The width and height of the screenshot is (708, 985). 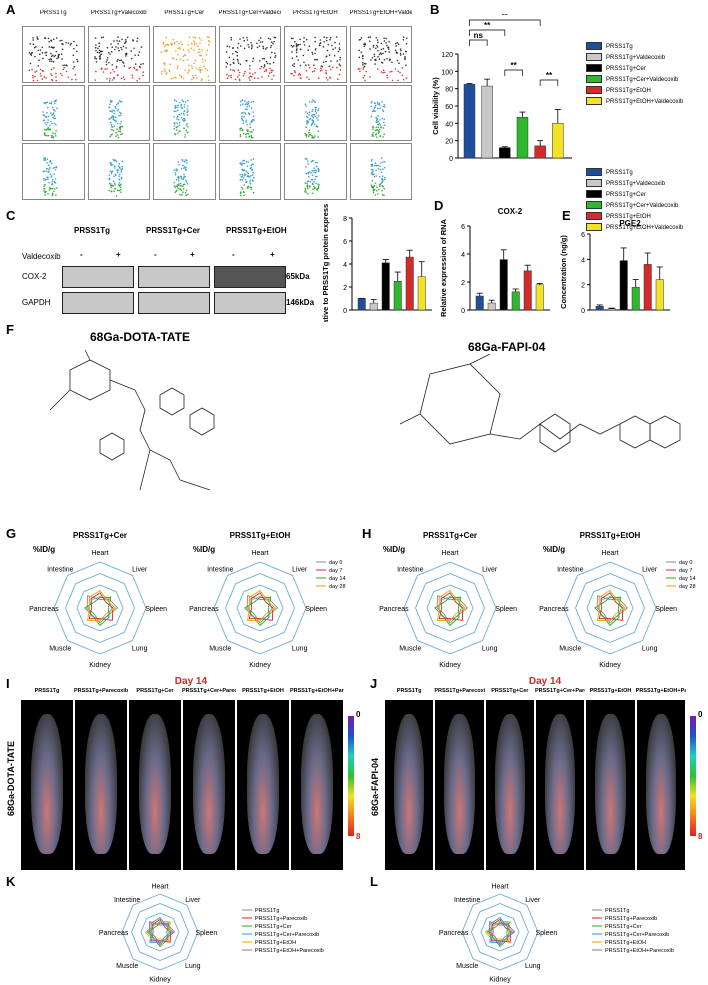 I want to click on legend-label: PRSS1Tg, so click(x=619, y=173).